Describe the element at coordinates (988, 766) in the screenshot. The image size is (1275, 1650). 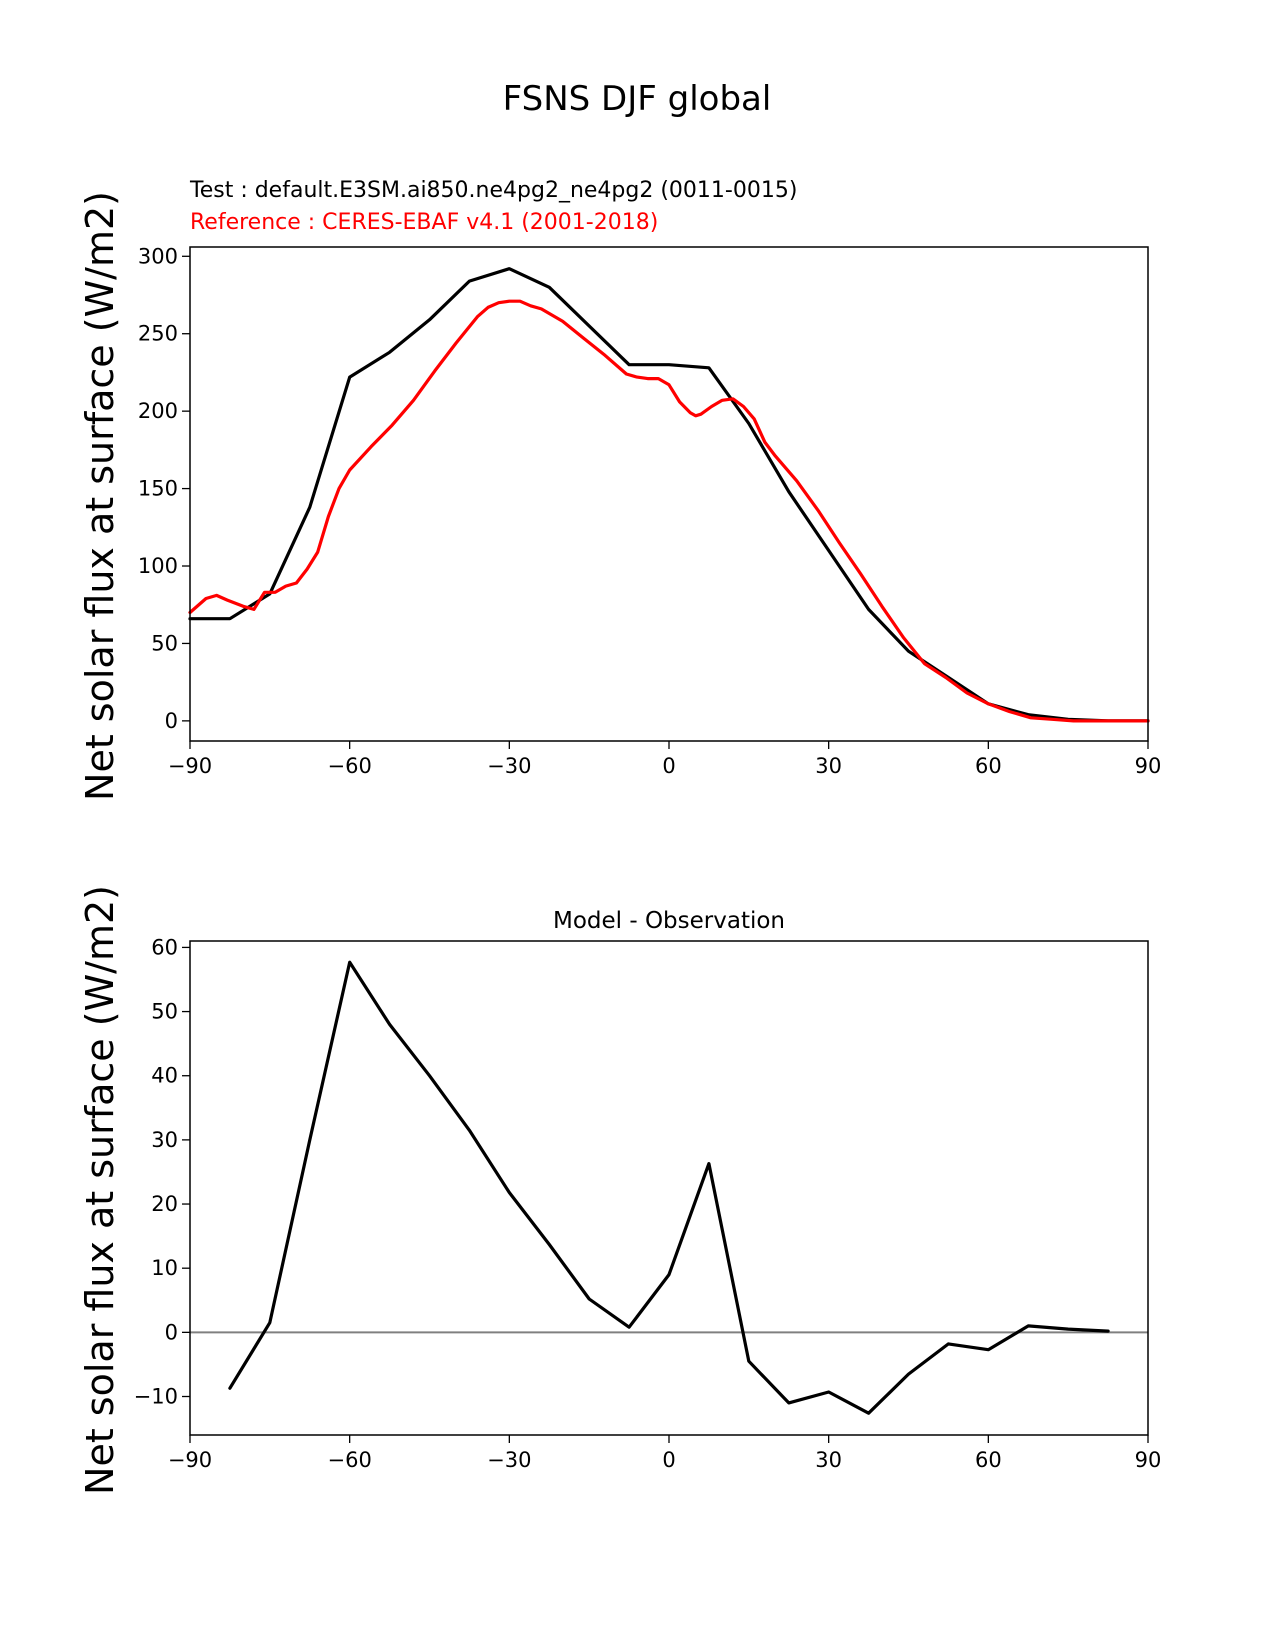
I see `top-x-tick-label: 60` at that location.